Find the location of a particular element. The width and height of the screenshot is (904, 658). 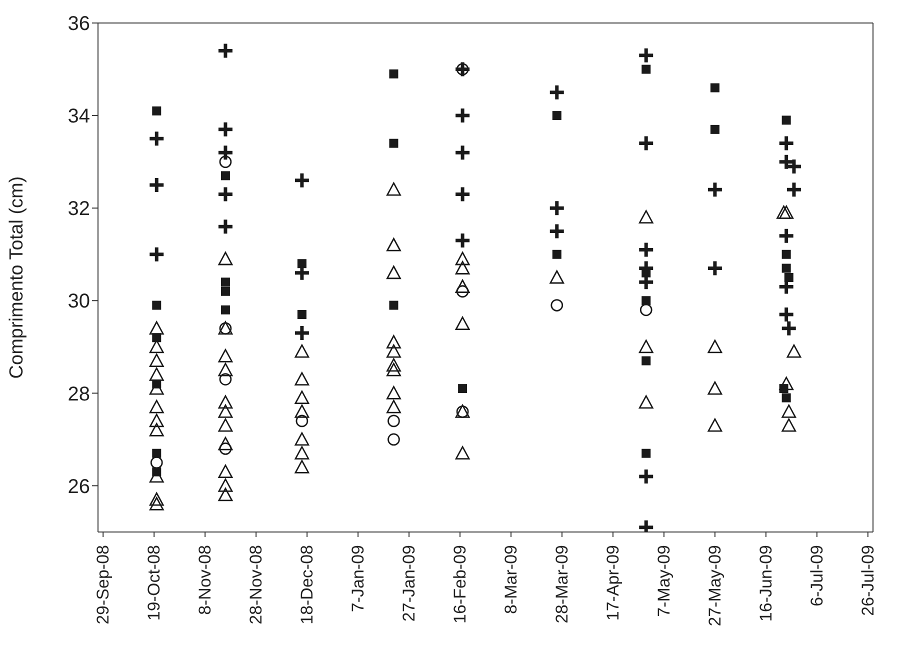

x-tick-label: 29-Sep-08 is located at coordinates (103, 584).